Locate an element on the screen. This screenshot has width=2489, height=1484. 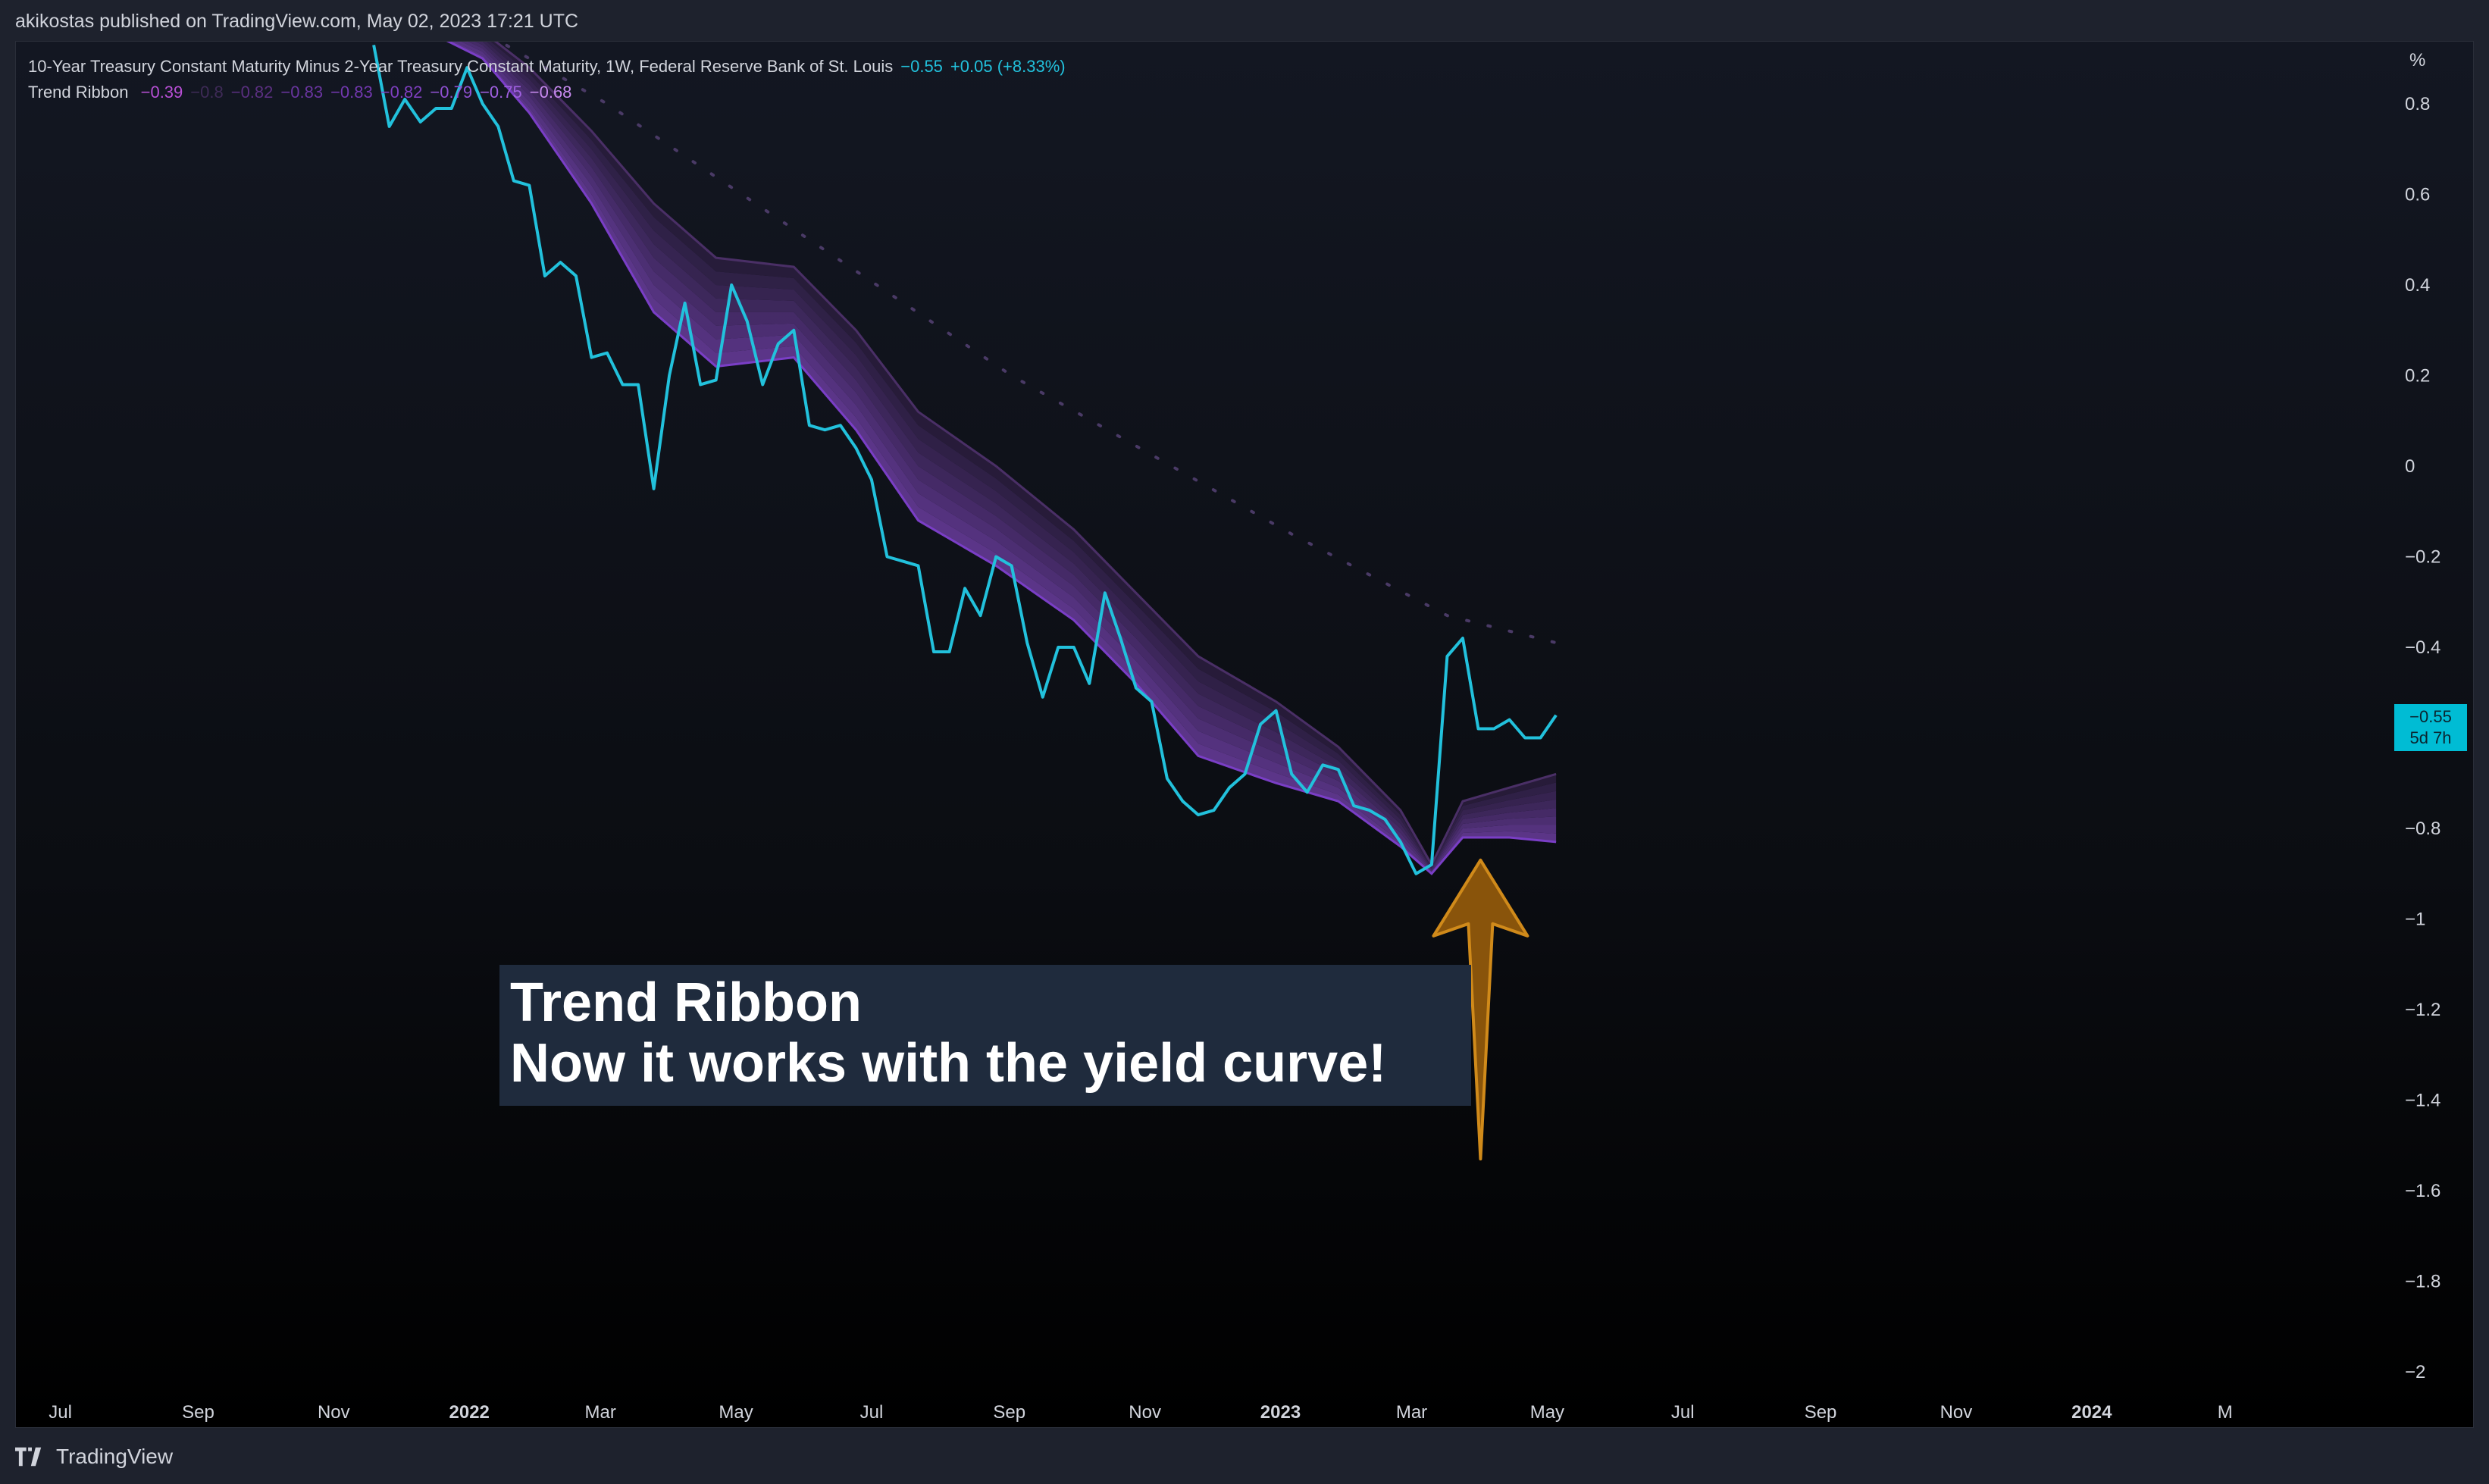
series-last-value: −0.55 is located at coordinates (921, 67).